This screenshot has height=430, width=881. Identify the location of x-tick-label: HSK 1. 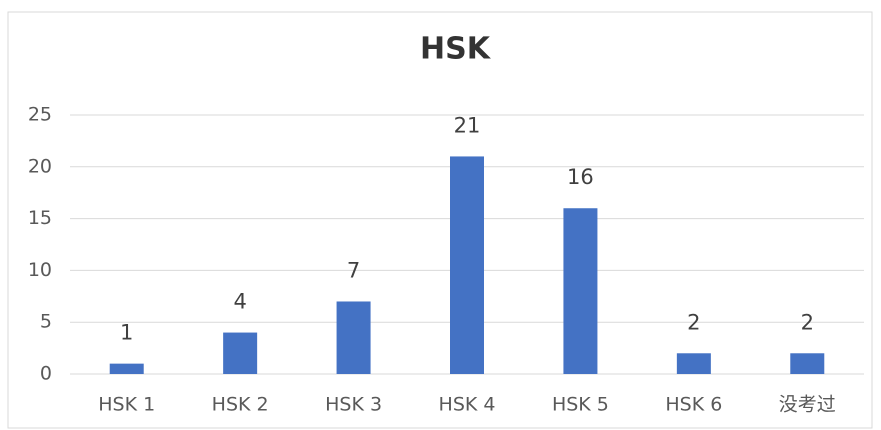
(126, 405).